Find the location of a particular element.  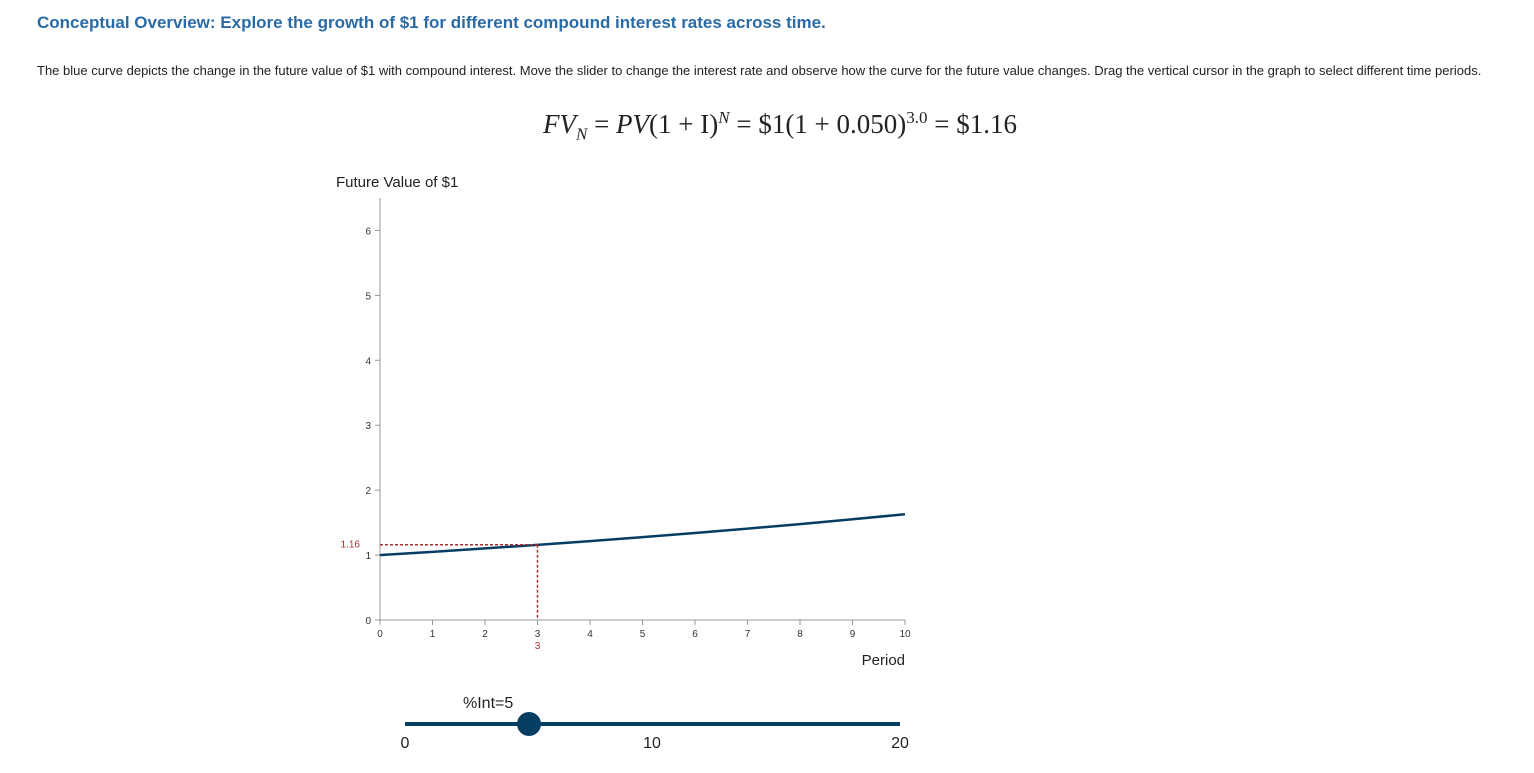

formula-fv: FV is located at coordinates (559, 124).